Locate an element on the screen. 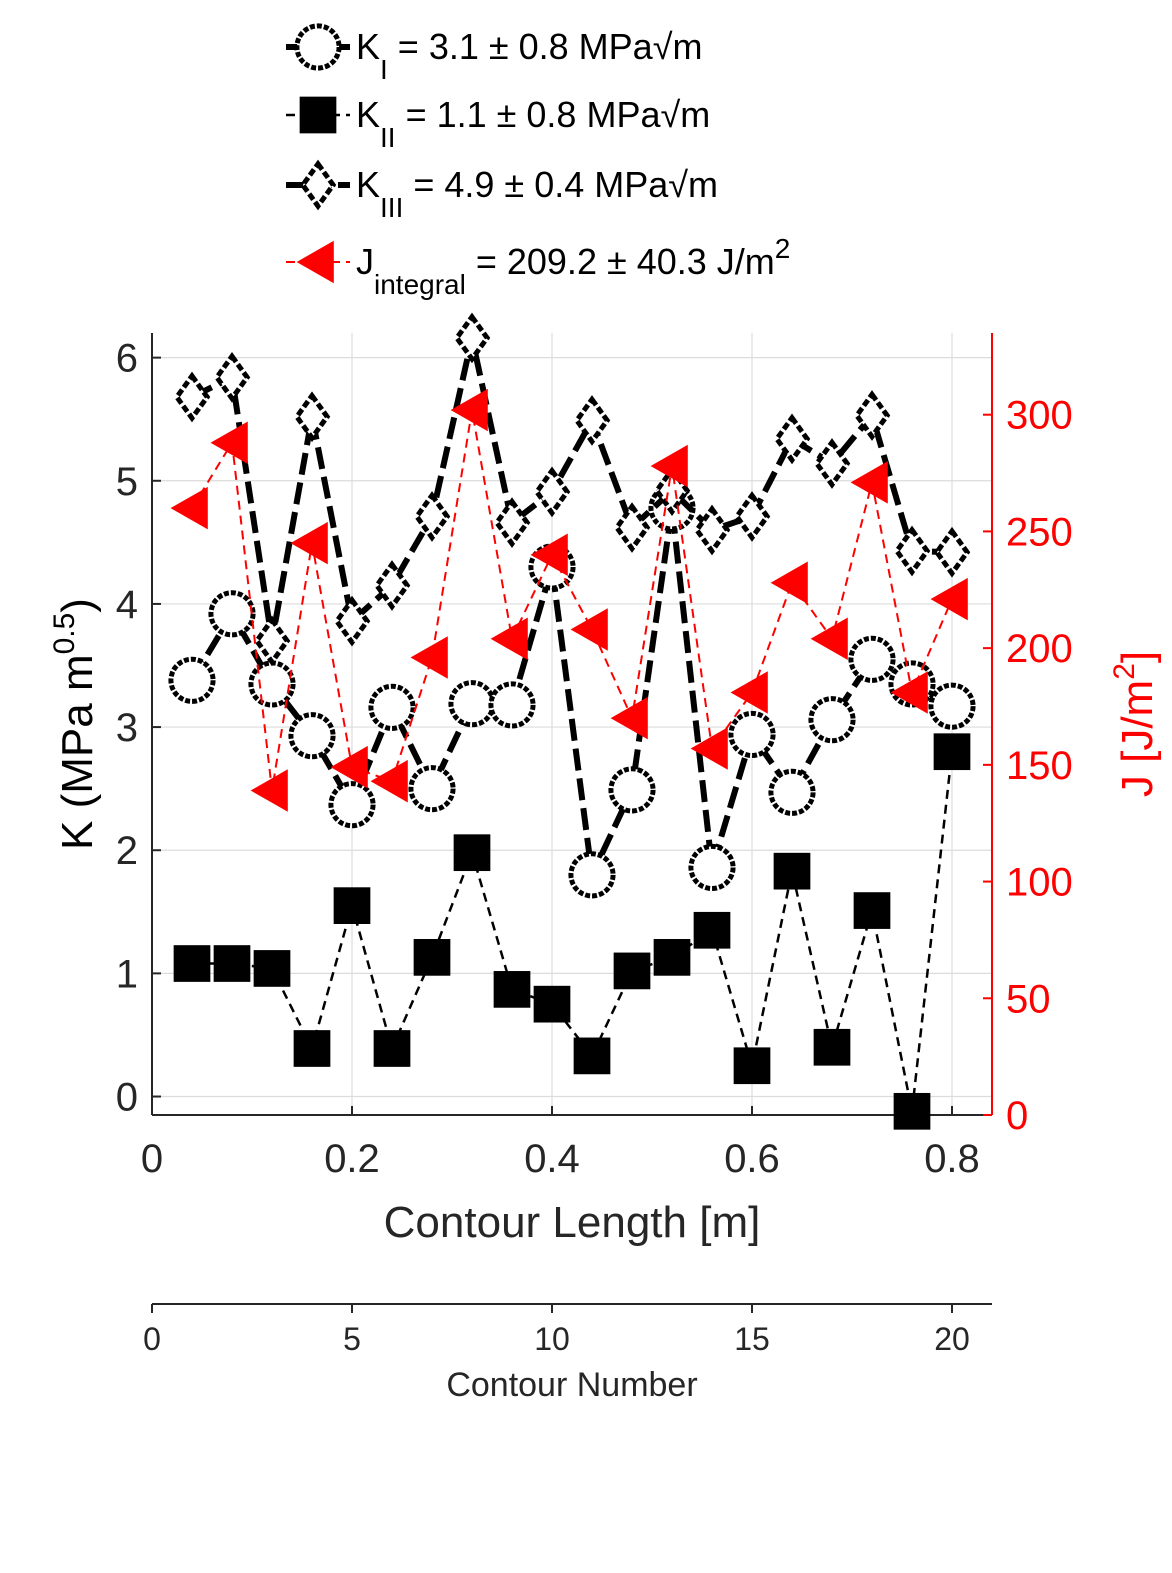 The image size is (1172, 1573). y-right-tick-label: 150 is located at coordinates (1039, 766).